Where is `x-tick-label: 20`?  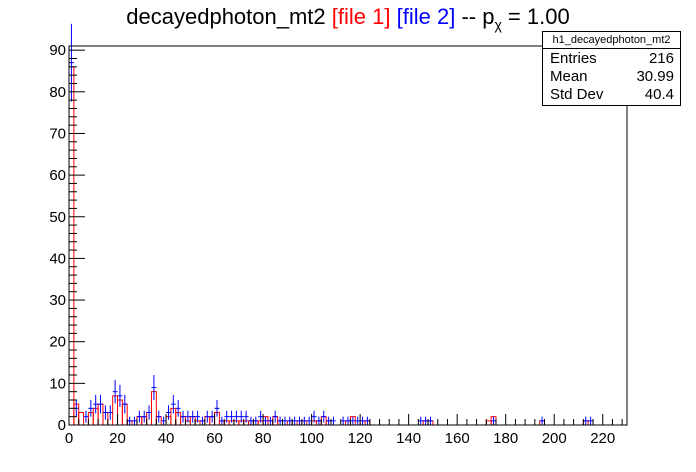
x-tick-label: 20 is located at coordinates (117, 438).